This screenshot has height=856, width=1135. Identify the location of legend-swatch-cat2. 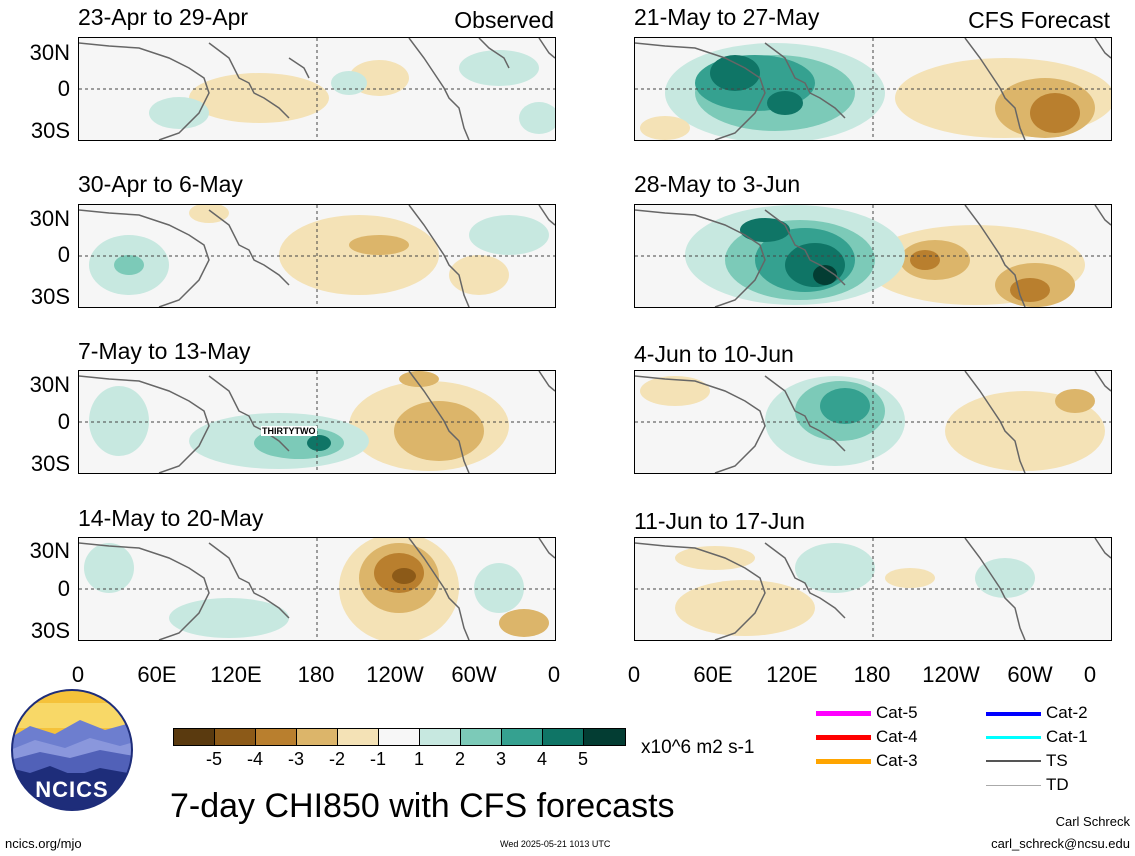
(1013, 714).